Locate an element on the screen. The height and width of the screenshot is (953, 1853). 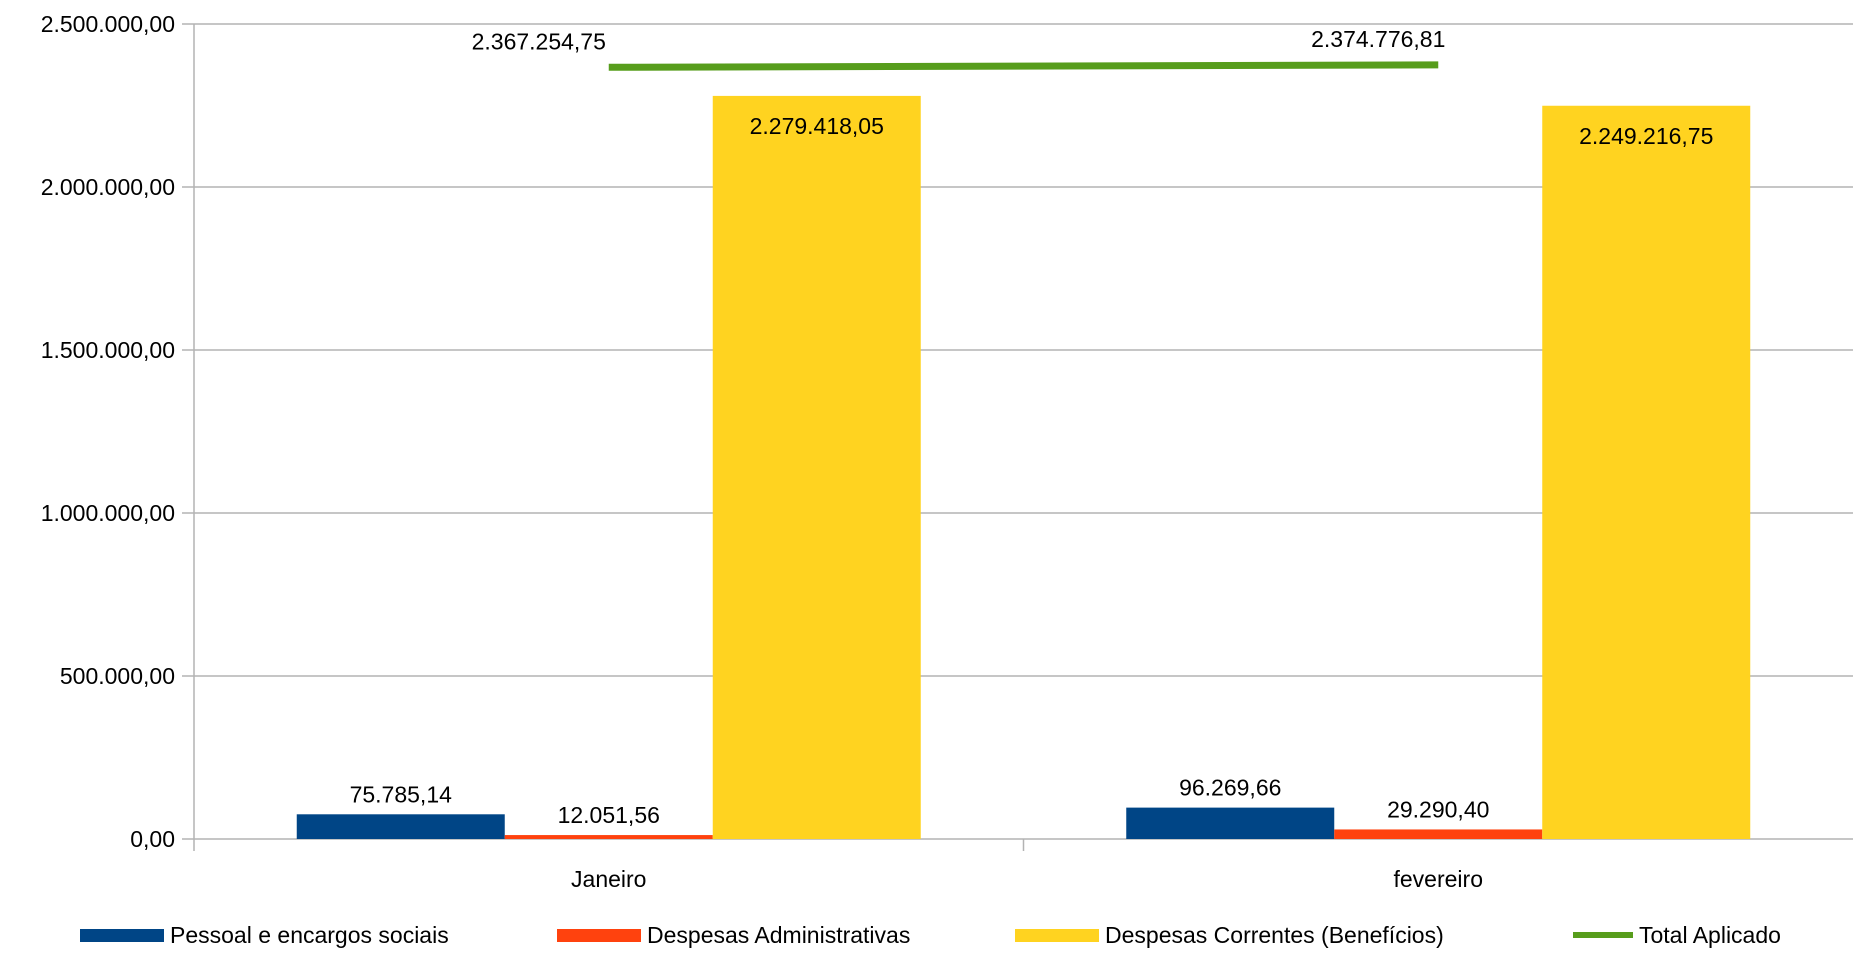
bar-data-label: 75.785,14 is located at coordinates (401, 794).